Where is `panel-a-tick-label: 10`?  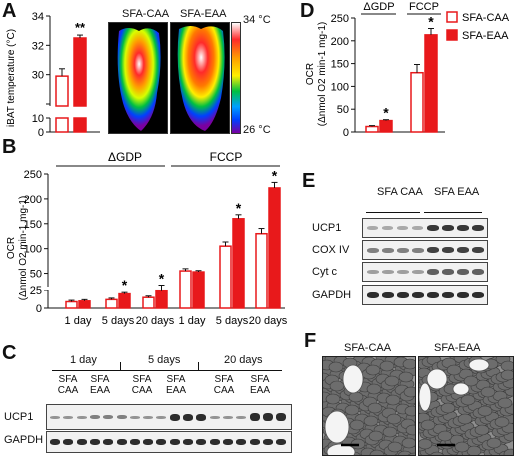 panel-a-tick-label: 10 is located at coordinates (38, 119).